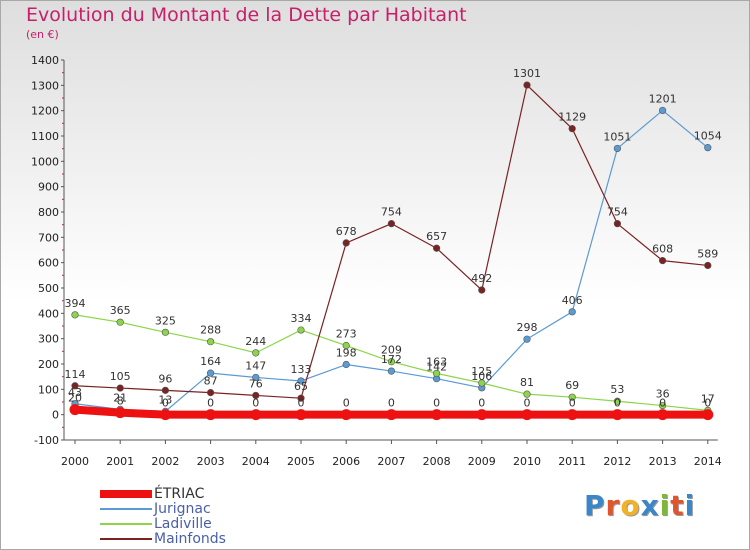  Describe the element at coordinates (45, 111) in the screenshot. I see `y-tick-label: 1200` at that location.